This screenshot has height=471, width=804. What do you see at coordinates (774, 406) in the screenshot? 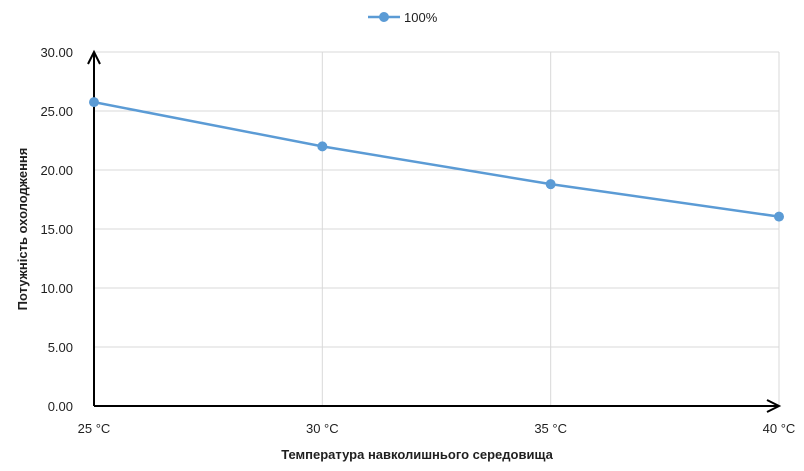
I see `x-axis-arrow` at bounding box center [774, 406].